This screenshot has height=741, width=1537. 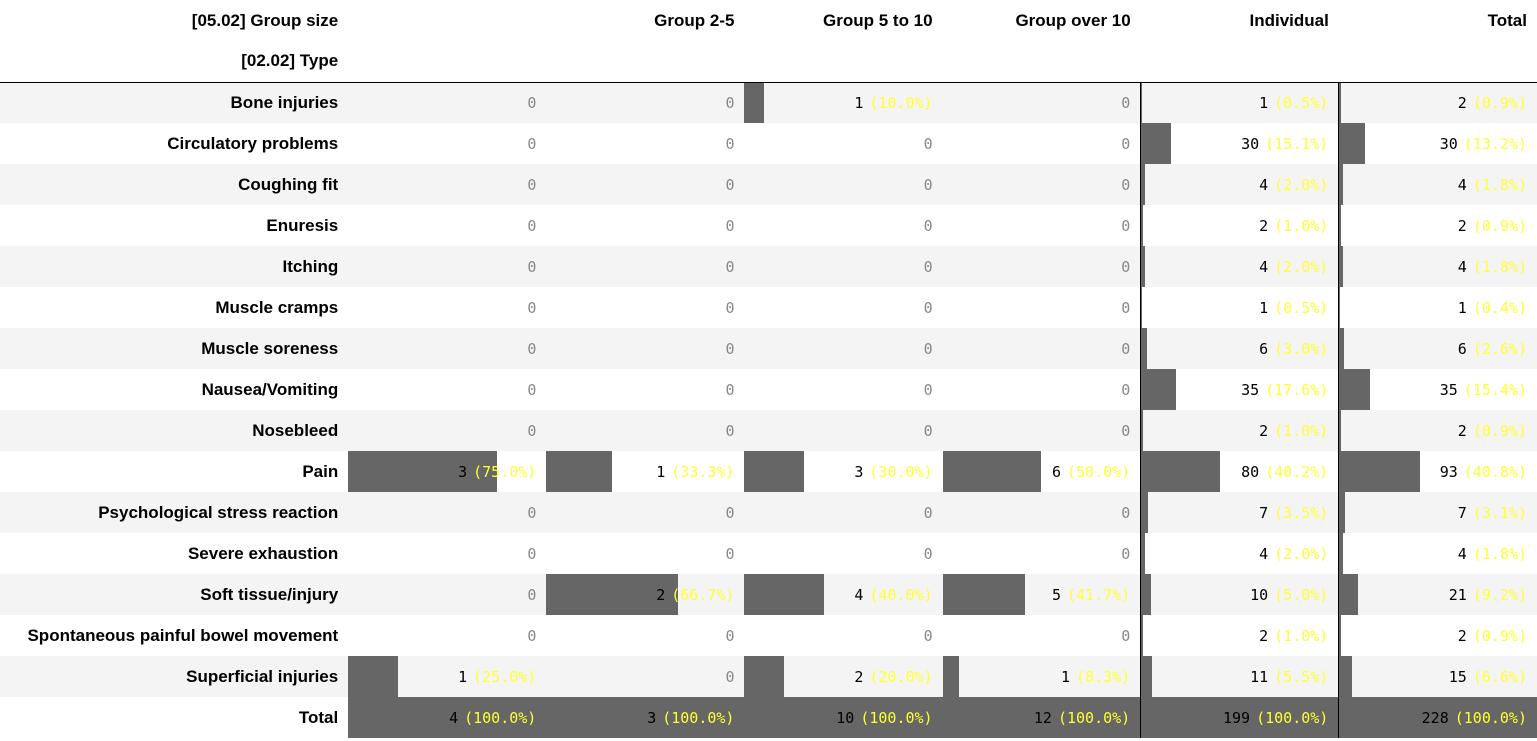 I want to click on column-header: Group 5 to 10, so click(x=843, y=20).